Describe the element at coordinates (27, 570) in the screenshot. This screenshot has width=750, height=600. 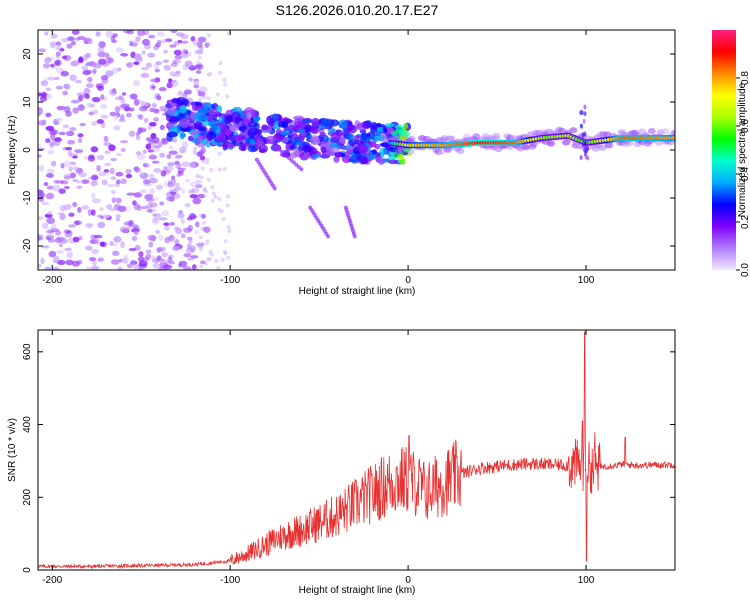
I see `snr-y-tick-label: 0` at that location.